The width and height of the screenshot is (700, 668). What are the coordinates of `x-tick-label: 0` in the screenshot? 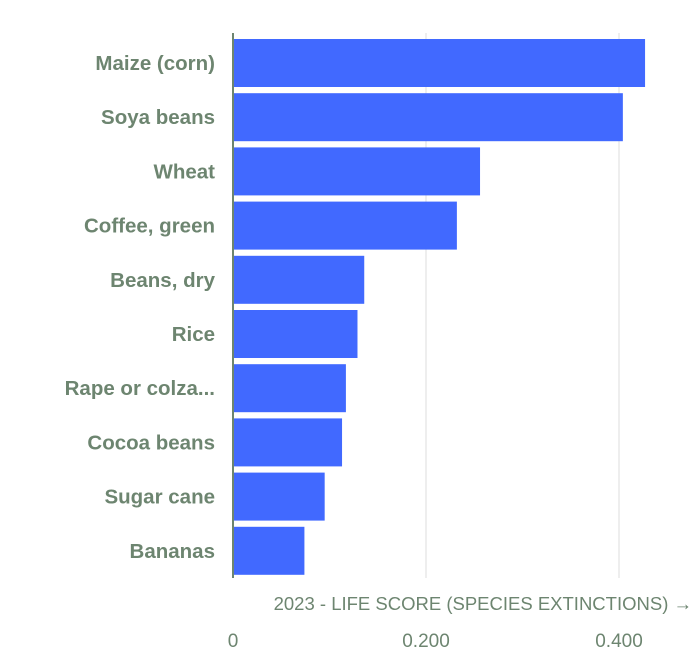 It's located at (233, 641).